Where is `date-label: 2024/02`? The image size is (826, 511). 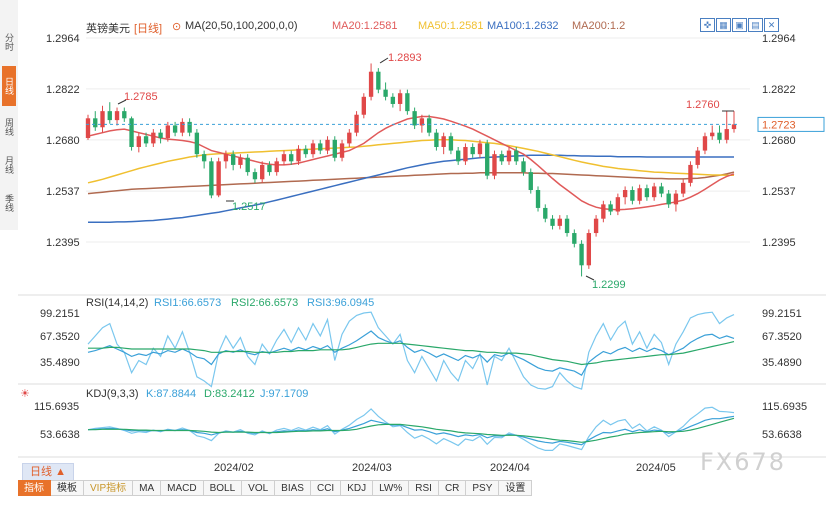 date-label: 2024/02 is located at coordinates (234, 468).